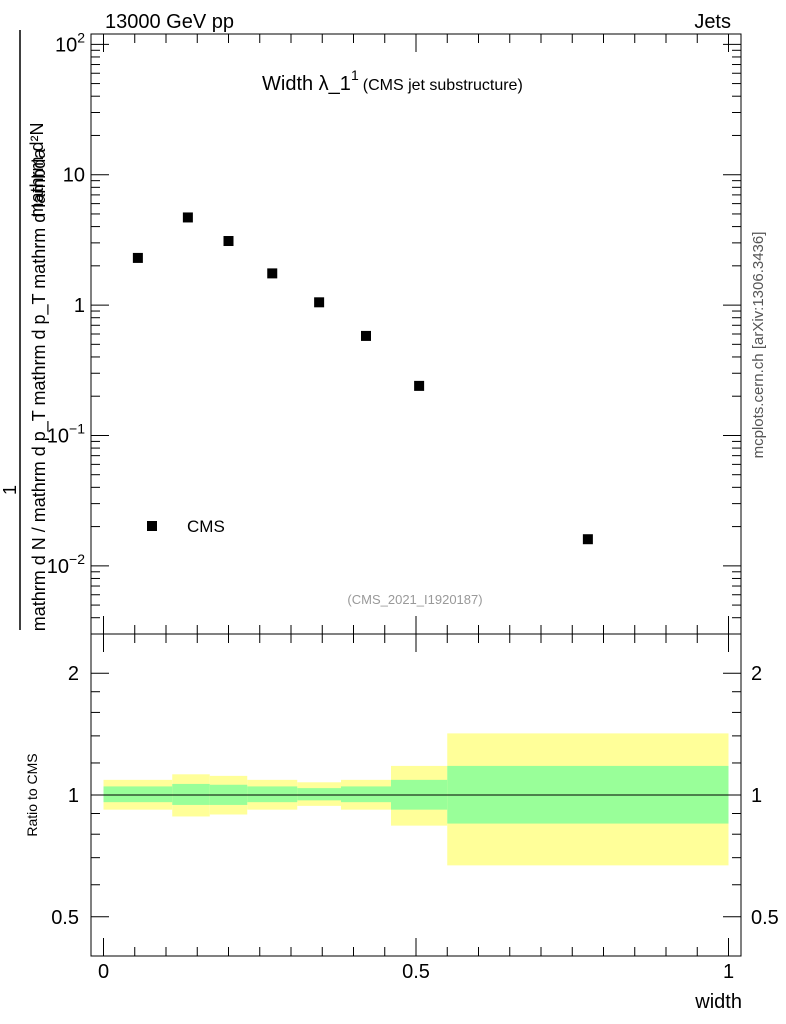 The image size is (786, 1024). I want to click on x-axis-label: width, so click(718, 1002).